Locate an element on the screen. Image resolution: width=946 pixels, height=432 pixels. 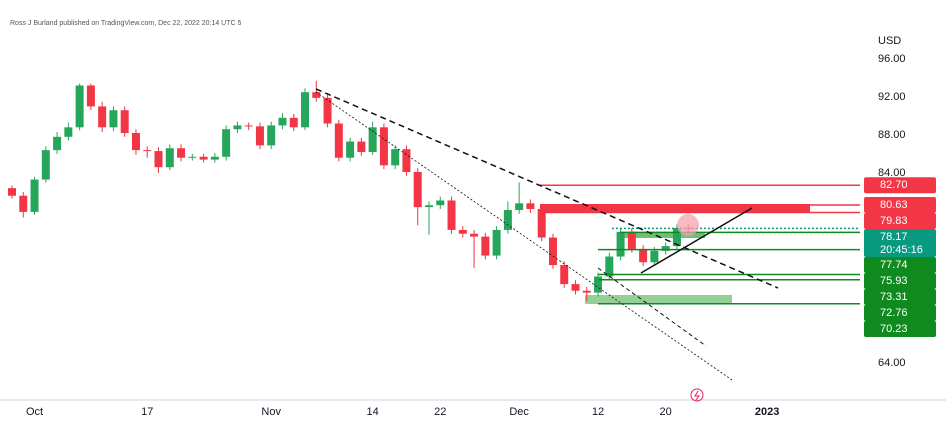
price-label: 80.63 is located at coordinates (894, 205).